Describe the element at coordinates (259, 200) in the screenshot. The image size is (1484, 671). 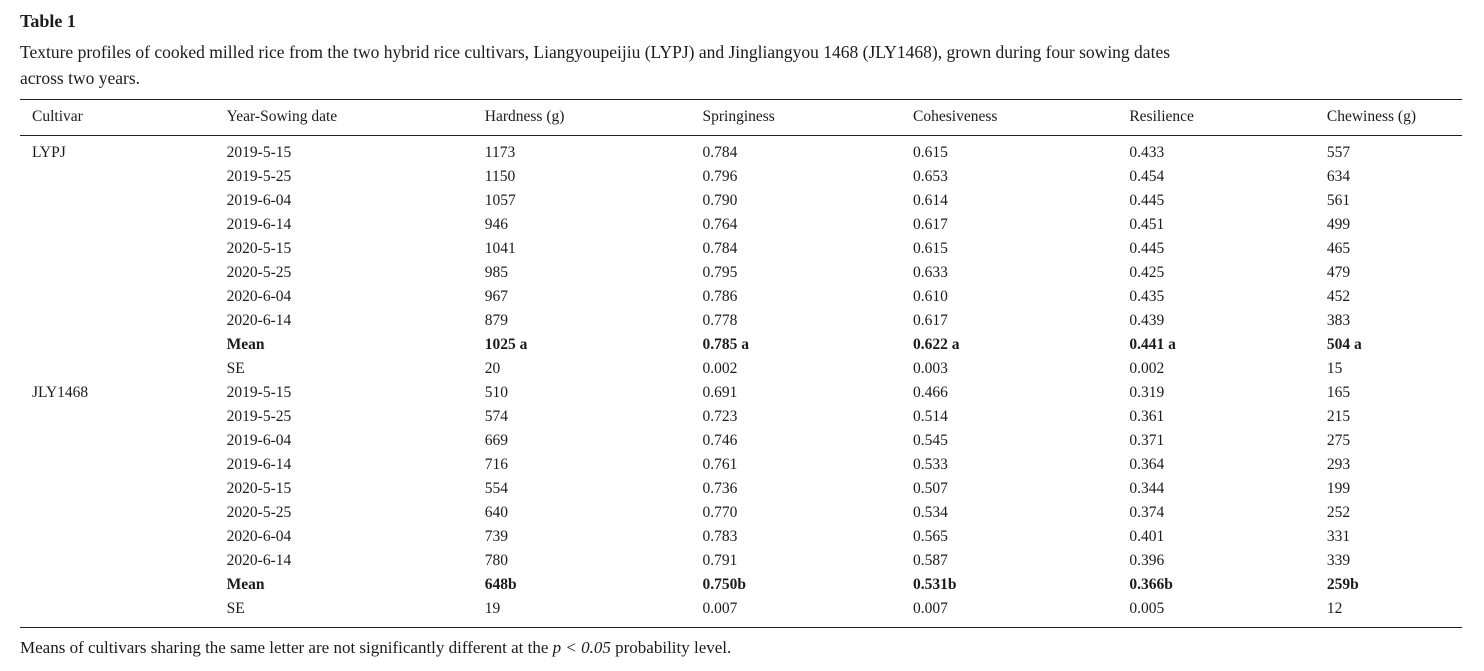
I see `table-cell: 2019-6-04` at that location.